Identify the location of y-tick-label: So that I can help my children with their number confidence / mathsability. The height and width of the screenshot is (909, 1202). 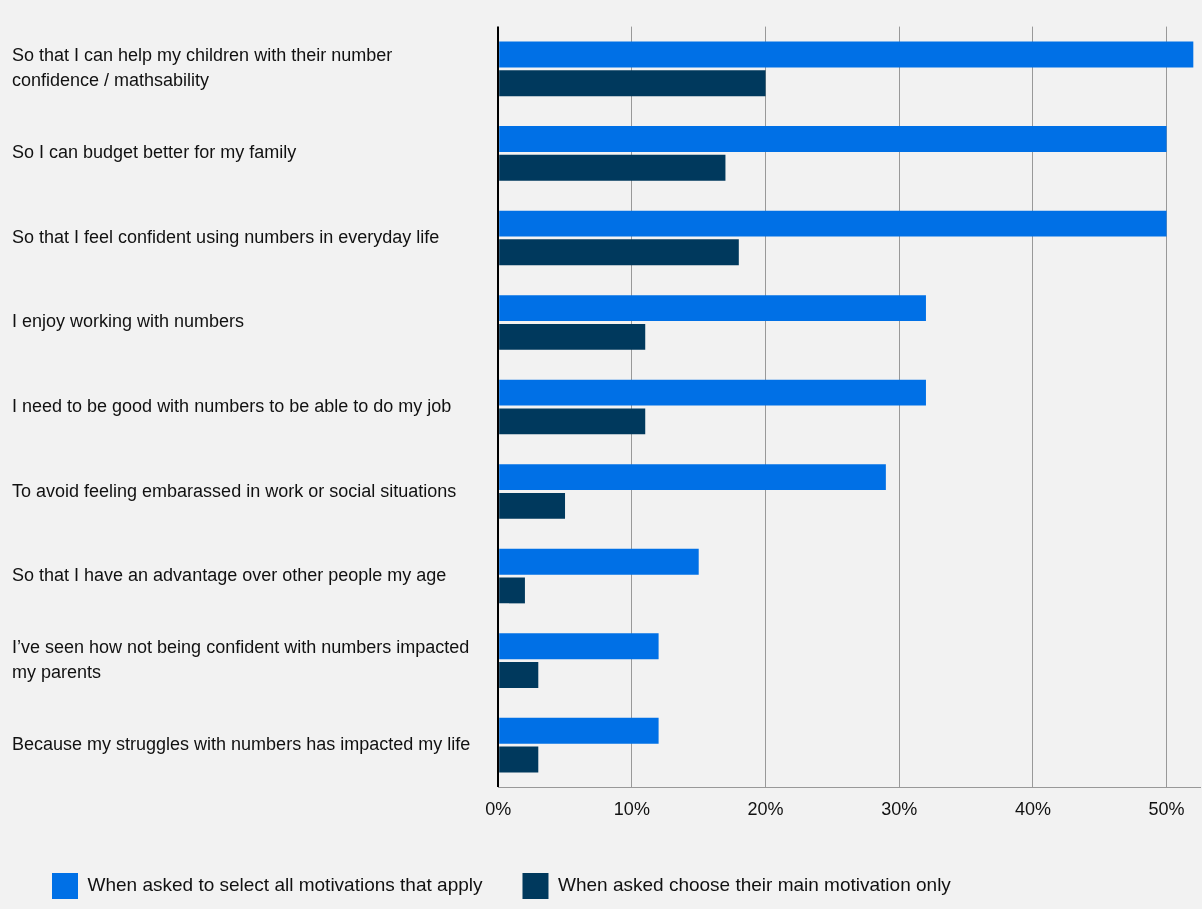
(202, 68).